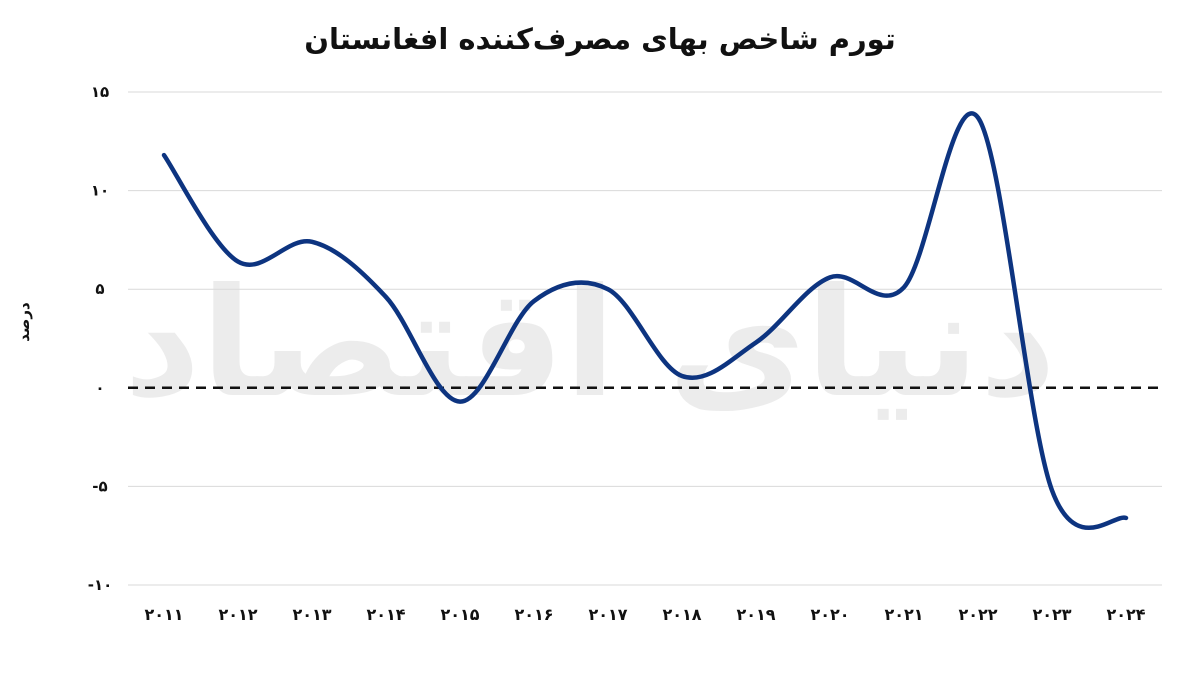 This screenshot has width=1200, height=673. What do you see at coordinates (755, 614) in the screenshot?
I see `x-tick-label: ۲۰۱۹` at bounding box center [755, 614].